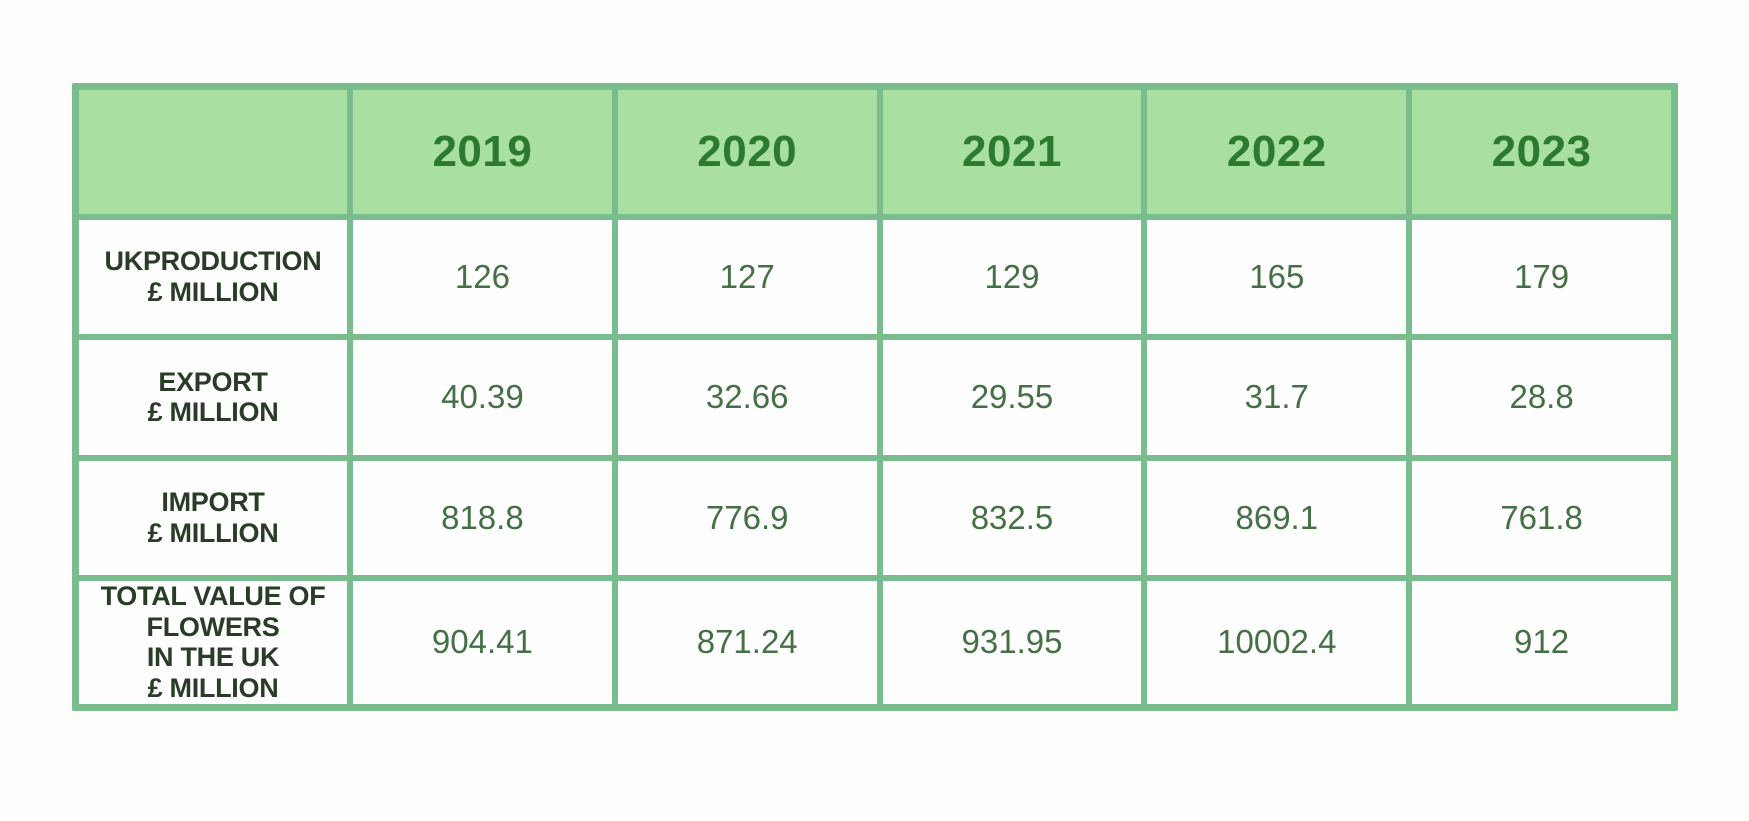 This screenshot has height=821, width=1749. Describe the element at coordinates (482, 277) in the screenshot. I see `value-cell: 126` at that location.